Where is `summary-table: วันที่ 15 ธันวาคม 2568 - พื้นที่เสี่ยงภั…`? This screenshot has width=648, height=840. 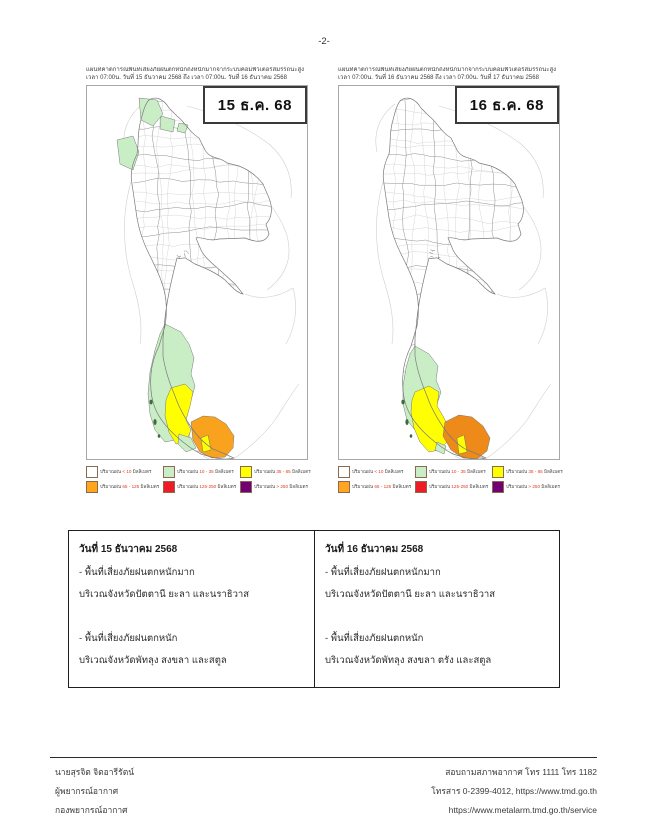 summary-table: วันที่ 15 ธันวาคม 2568 - พื้นที่เสี่ยงภั… is located at coordinates (314, 609).